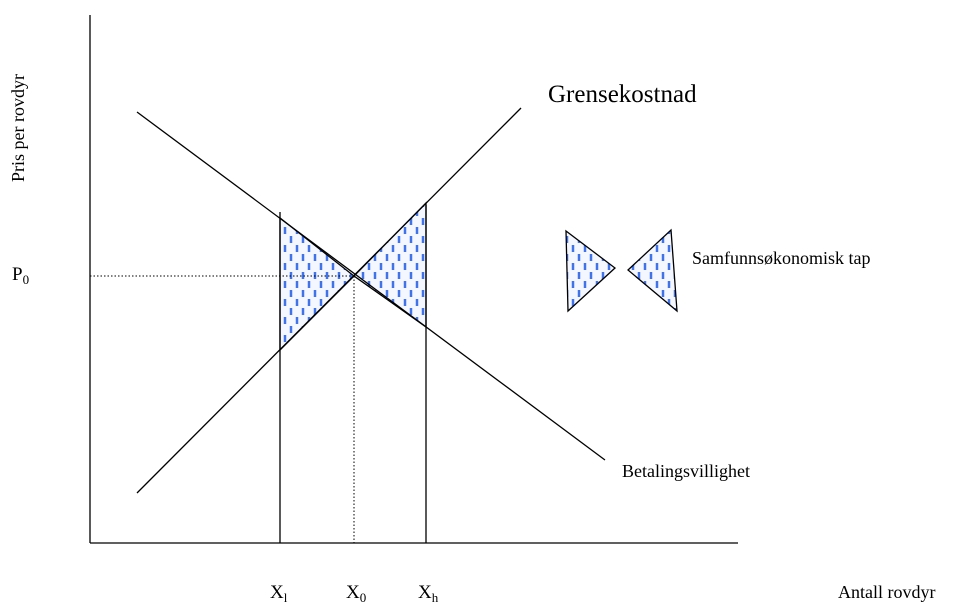  What do you see at coordinates (20, 275) in the screenshot?
I see `price-label: P0` at bounding box center [20, 275].